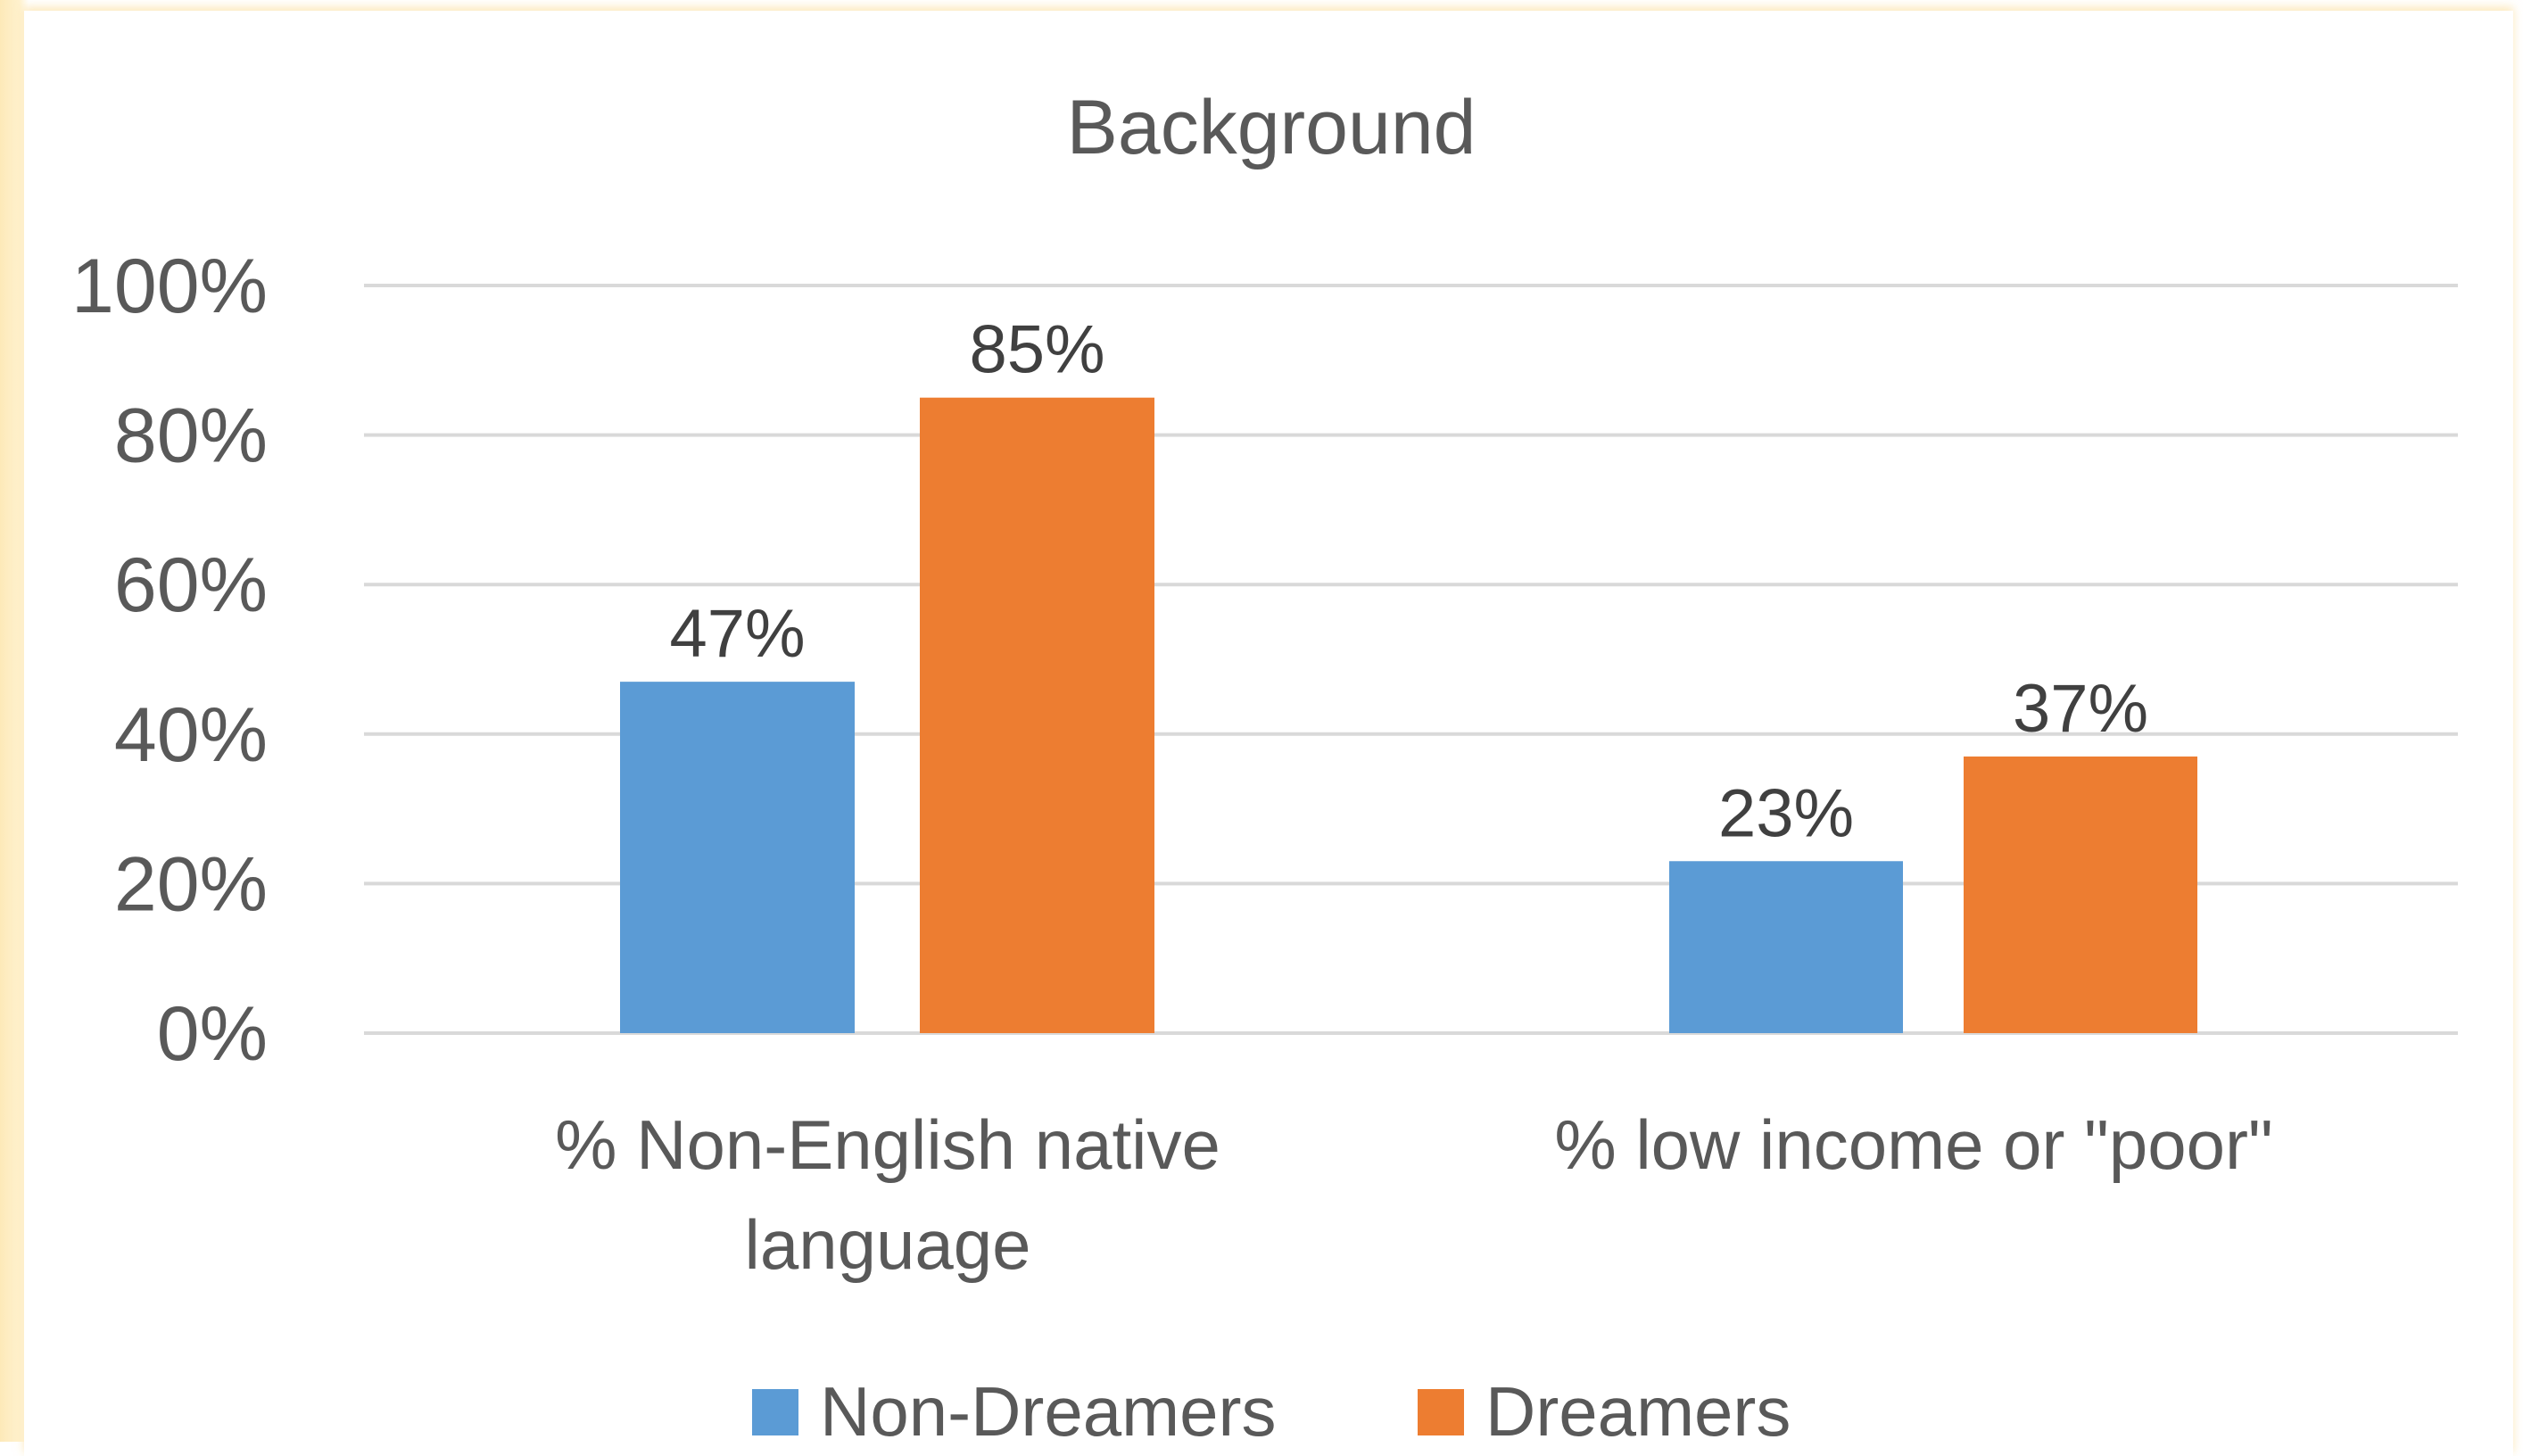 The height and width of the screenshot is (1456, 2523). I want to click on x-category-label: % low income or "poor", so click(1913, 1144).